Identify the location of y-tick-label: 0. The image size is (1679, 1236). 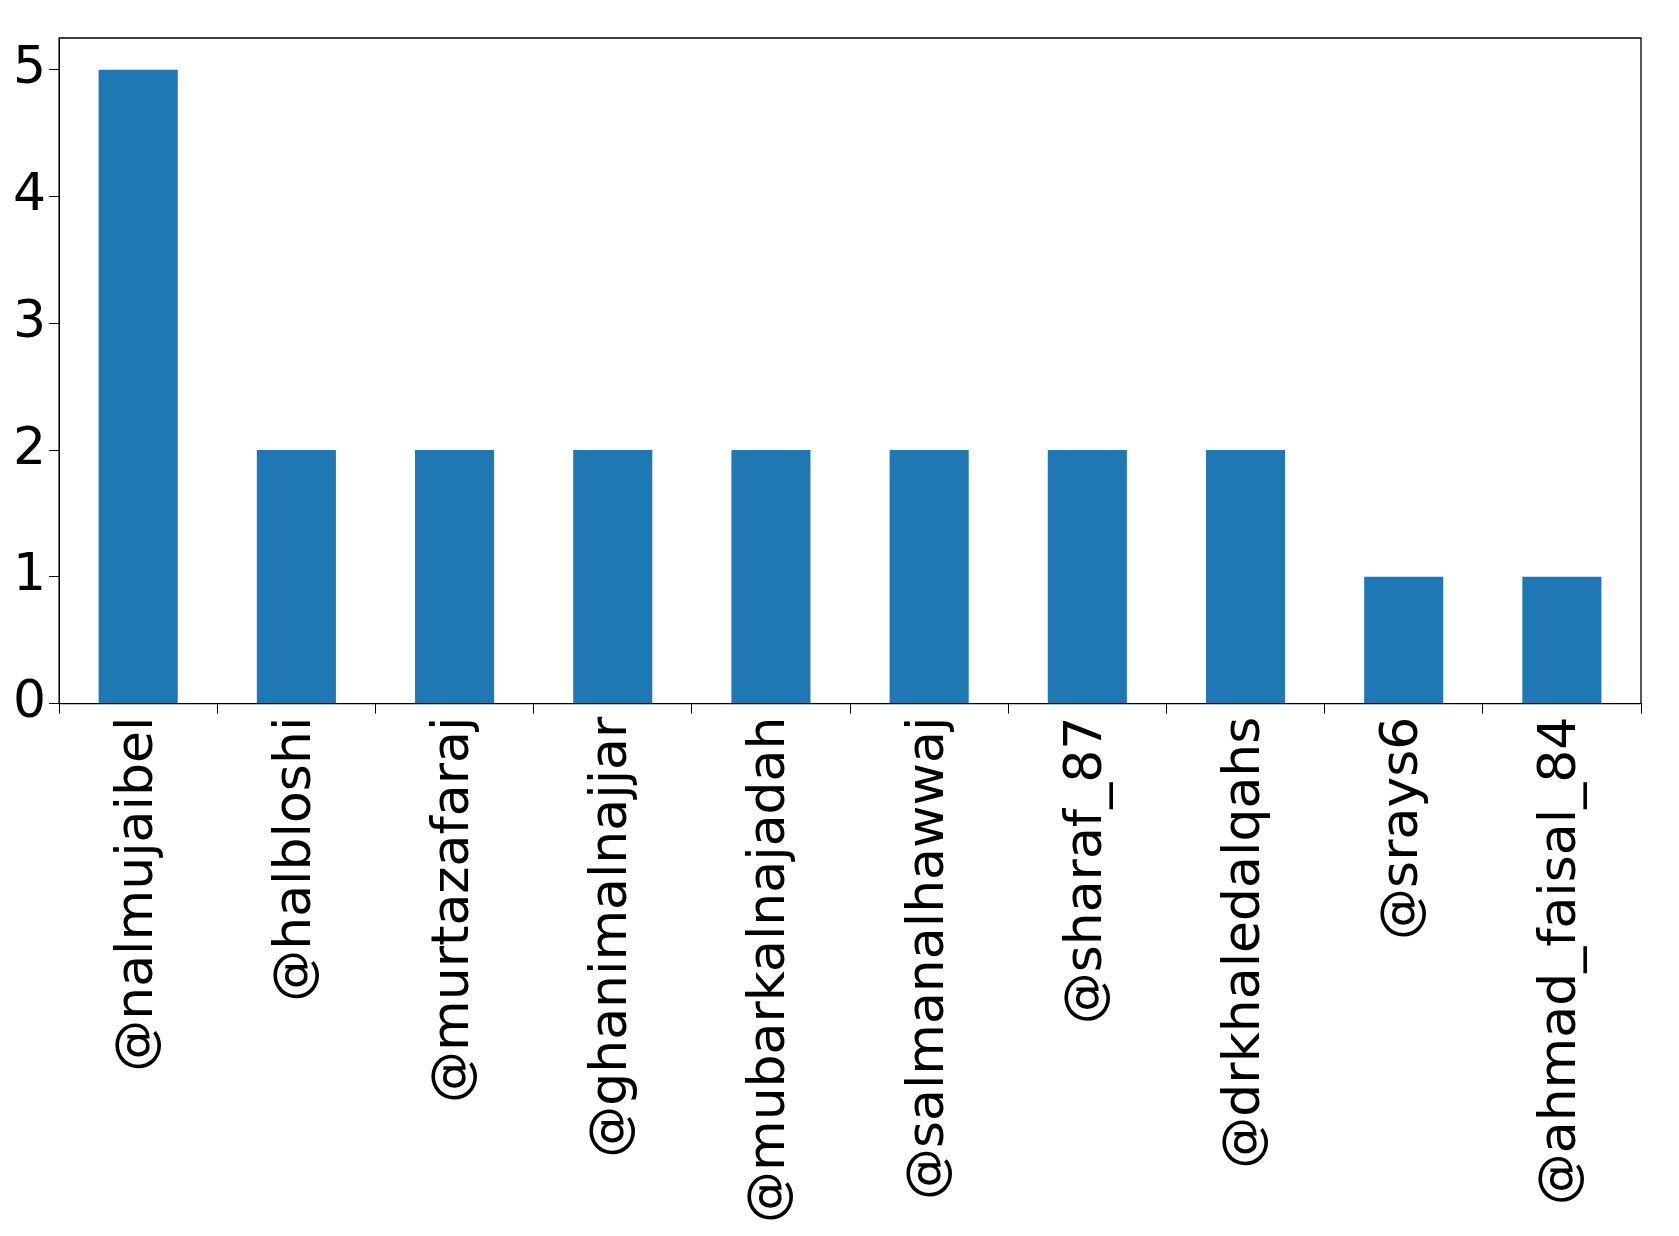
(29, 699).